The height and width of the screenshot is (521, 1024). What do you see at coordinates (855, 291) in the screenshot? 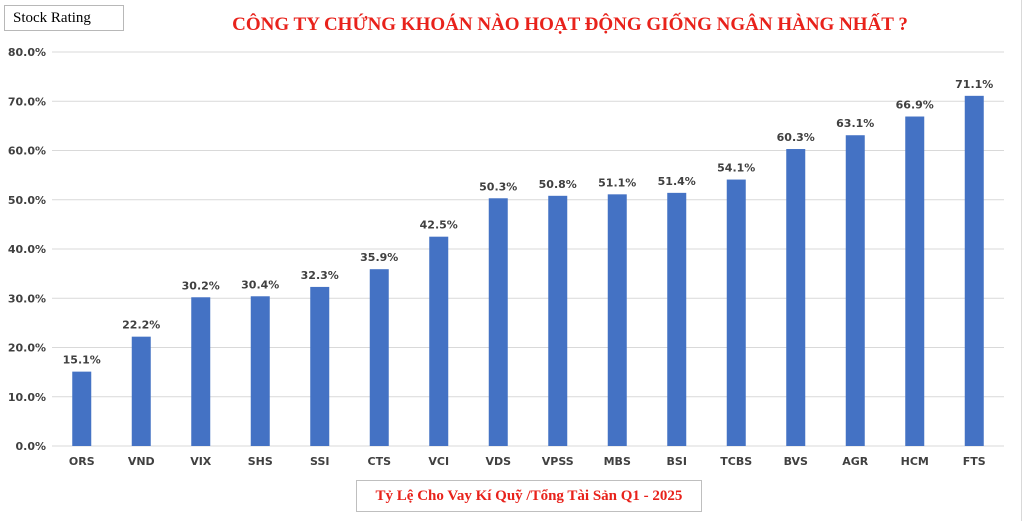
I see `bar-agr` at bounding box center [855, 291].